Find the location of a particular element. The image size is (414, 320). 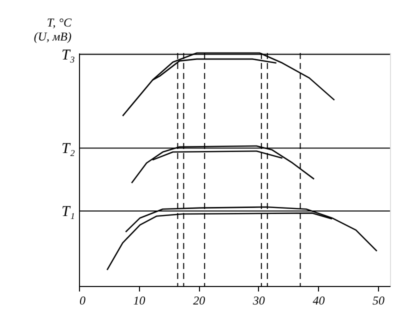

y-axis-title: T, °C (U, мВ) is located at coordinates (53, 30).